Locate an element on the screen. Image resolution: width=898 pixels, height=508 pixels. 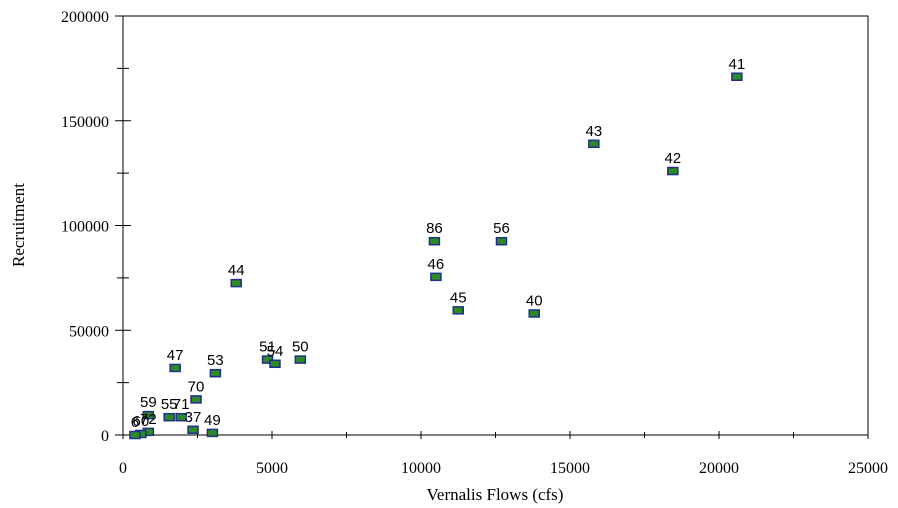
data-point-label: 46 is located at coordinates (436, 264).